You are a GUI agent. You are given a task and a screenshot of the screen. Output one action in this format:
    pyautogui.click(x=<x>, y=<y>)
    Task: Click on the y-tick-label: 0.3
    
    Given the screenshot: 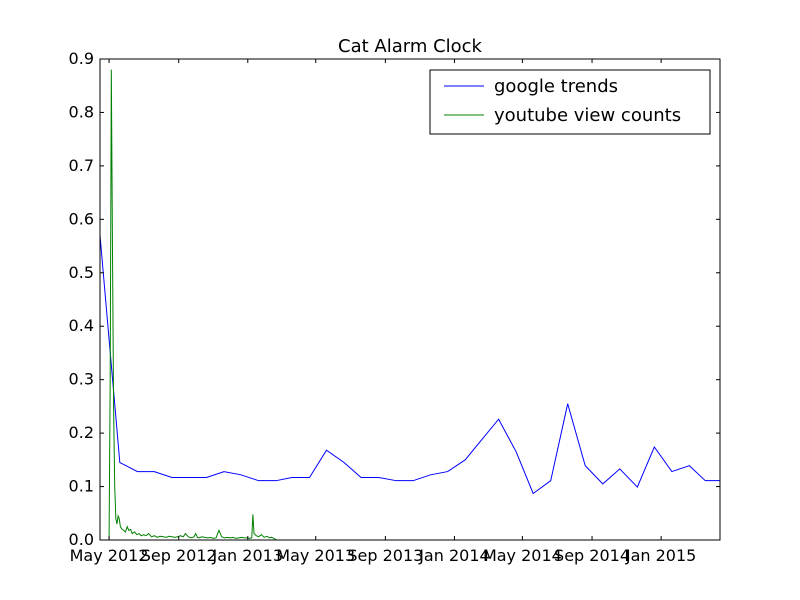 What is the action you would take?
    pyautogui.click(x=81, y=379)
    